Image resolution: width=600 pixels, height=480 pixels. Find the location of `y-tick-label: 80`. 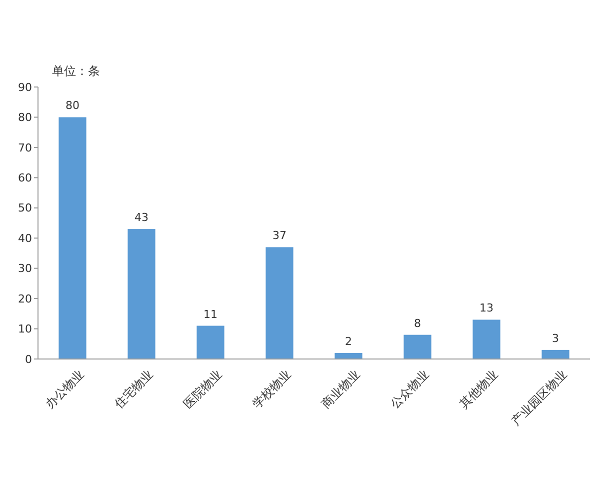

y-tick-label: 80 is located at coordinates (25, 117).